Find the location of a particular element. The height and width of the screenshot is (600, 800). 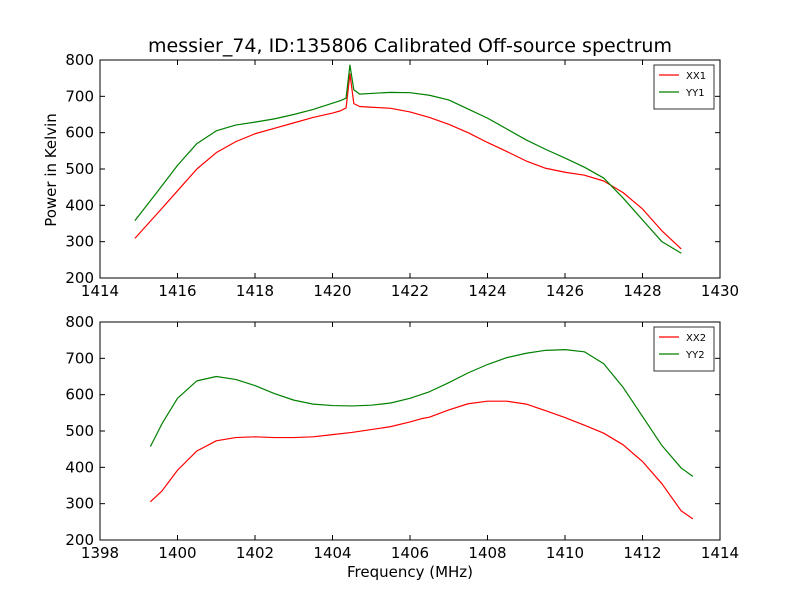

x-axis-label: Frequency (MHz) is located at coordinates (410, 572).